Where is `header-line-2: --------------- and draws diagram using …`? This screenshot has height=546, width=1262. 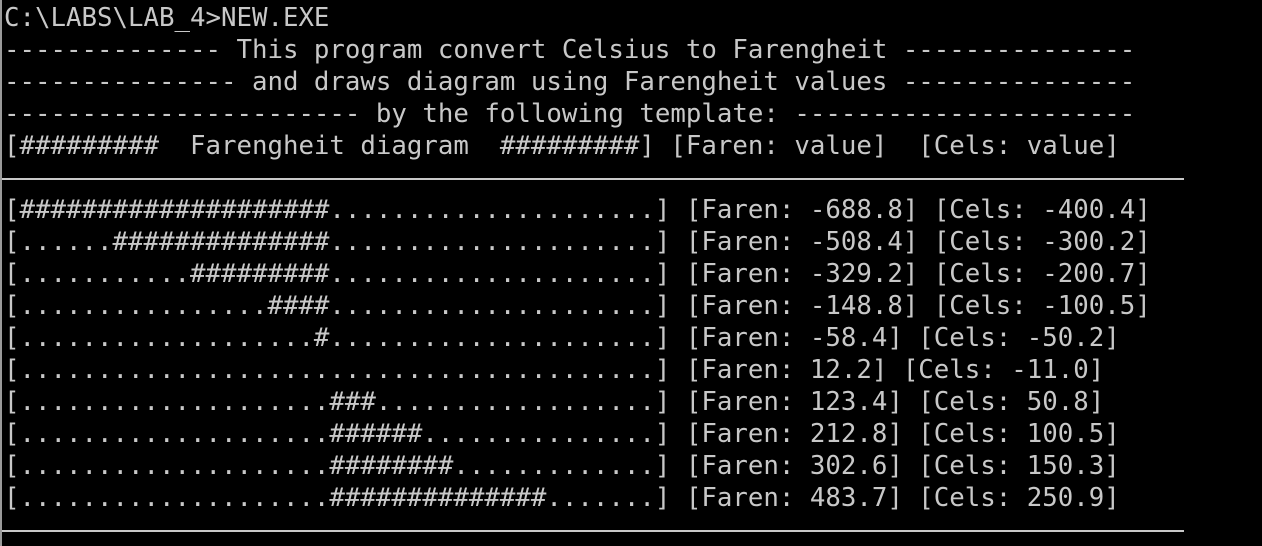
header-line-2: --------------- and draws diagram using … is located at coordinates (570, 82).